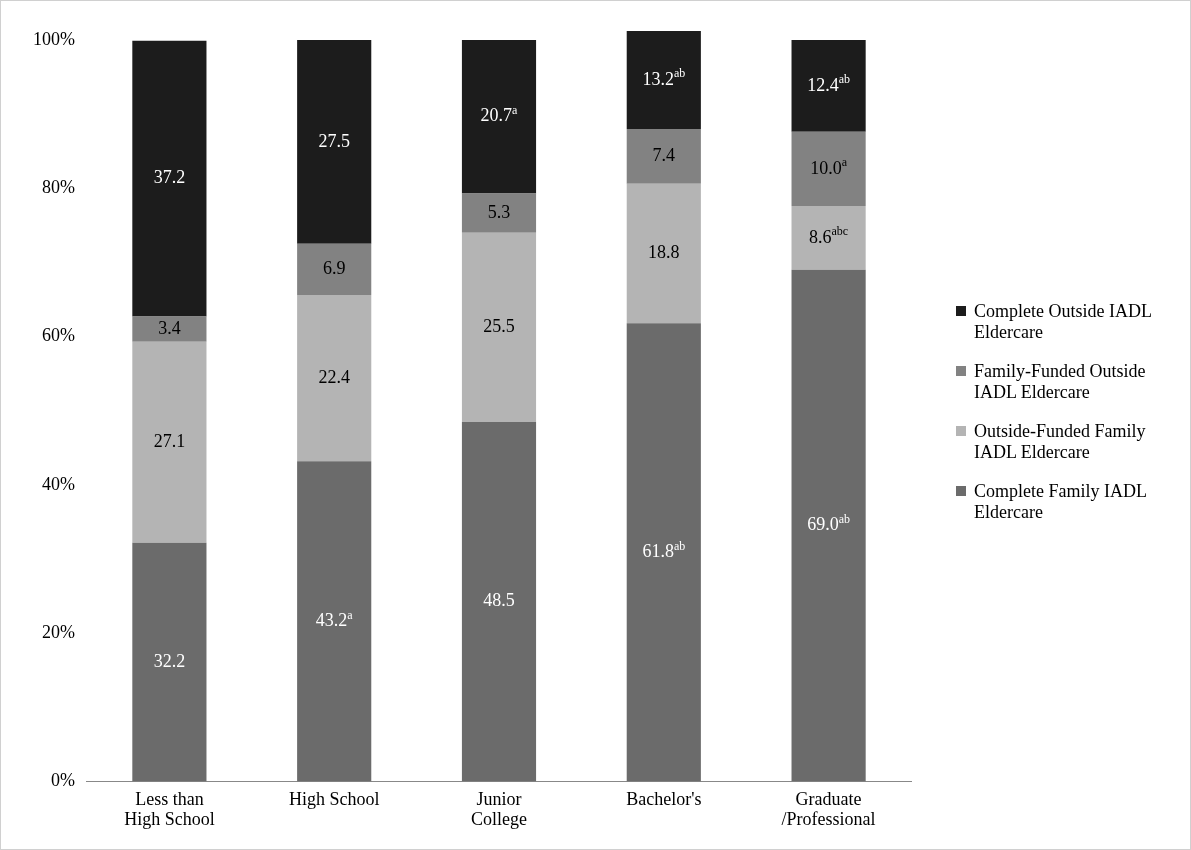 This screenshot has height=850, width=1191. I want to click on data-label: 37.2, so click(169, 177).